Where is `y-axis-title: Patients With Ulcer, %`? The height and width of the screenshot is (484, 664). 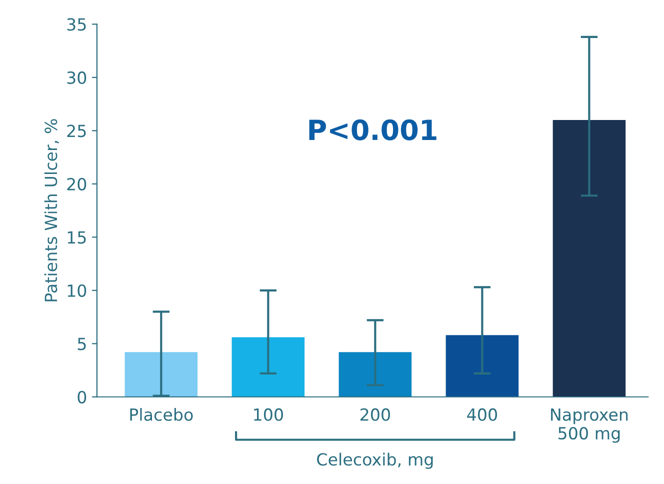 y-axis-title: Patients With Ulcer, % is located at coordinates (51, 210).